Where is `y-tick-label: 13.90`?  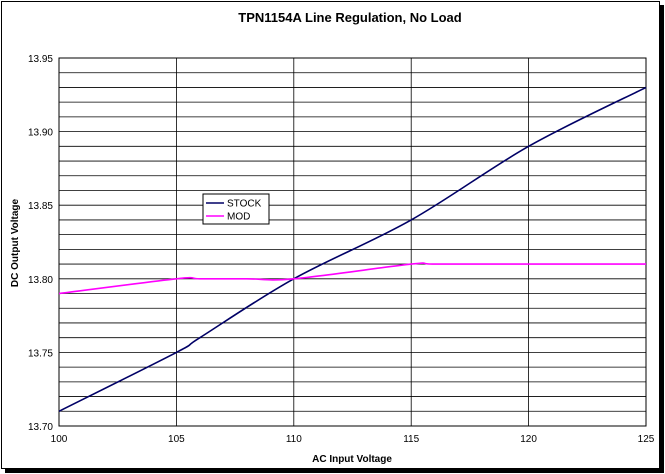 y-tick-label: 13.90 is located at coordinates (40, 133).